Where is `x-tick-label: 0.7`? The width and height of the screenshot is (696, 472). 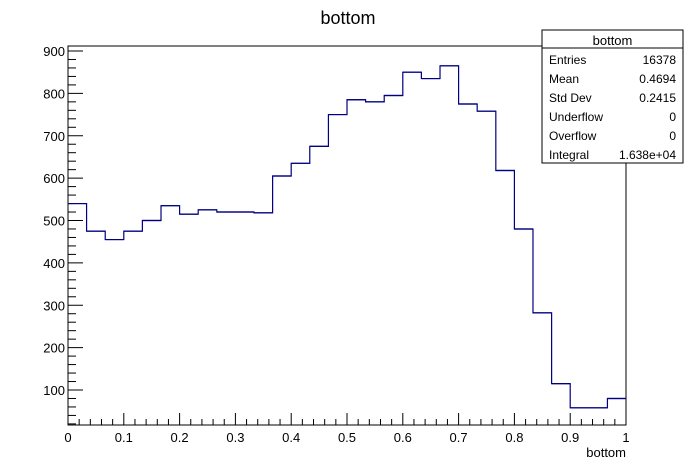 x-tick-label: 0.7 is located at coordinates (459, 437).